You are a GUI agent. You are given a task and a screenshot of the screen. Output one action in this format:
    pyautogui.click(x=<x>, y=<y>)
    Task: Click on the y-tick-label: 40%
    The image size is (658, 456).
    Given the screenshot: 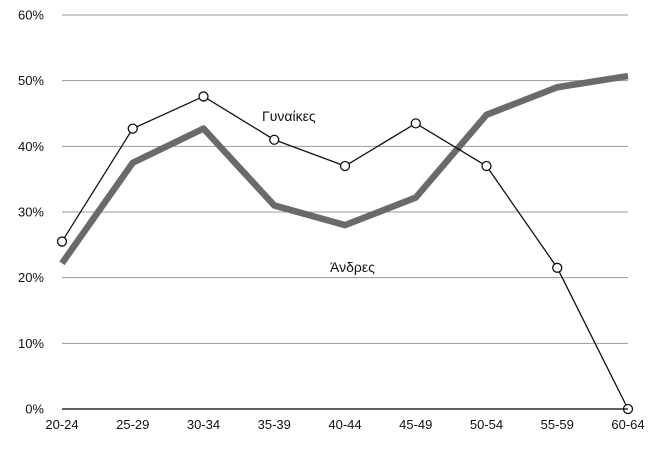 What is the action you would take?
    pyautogui.click(x=31, y=146)
    